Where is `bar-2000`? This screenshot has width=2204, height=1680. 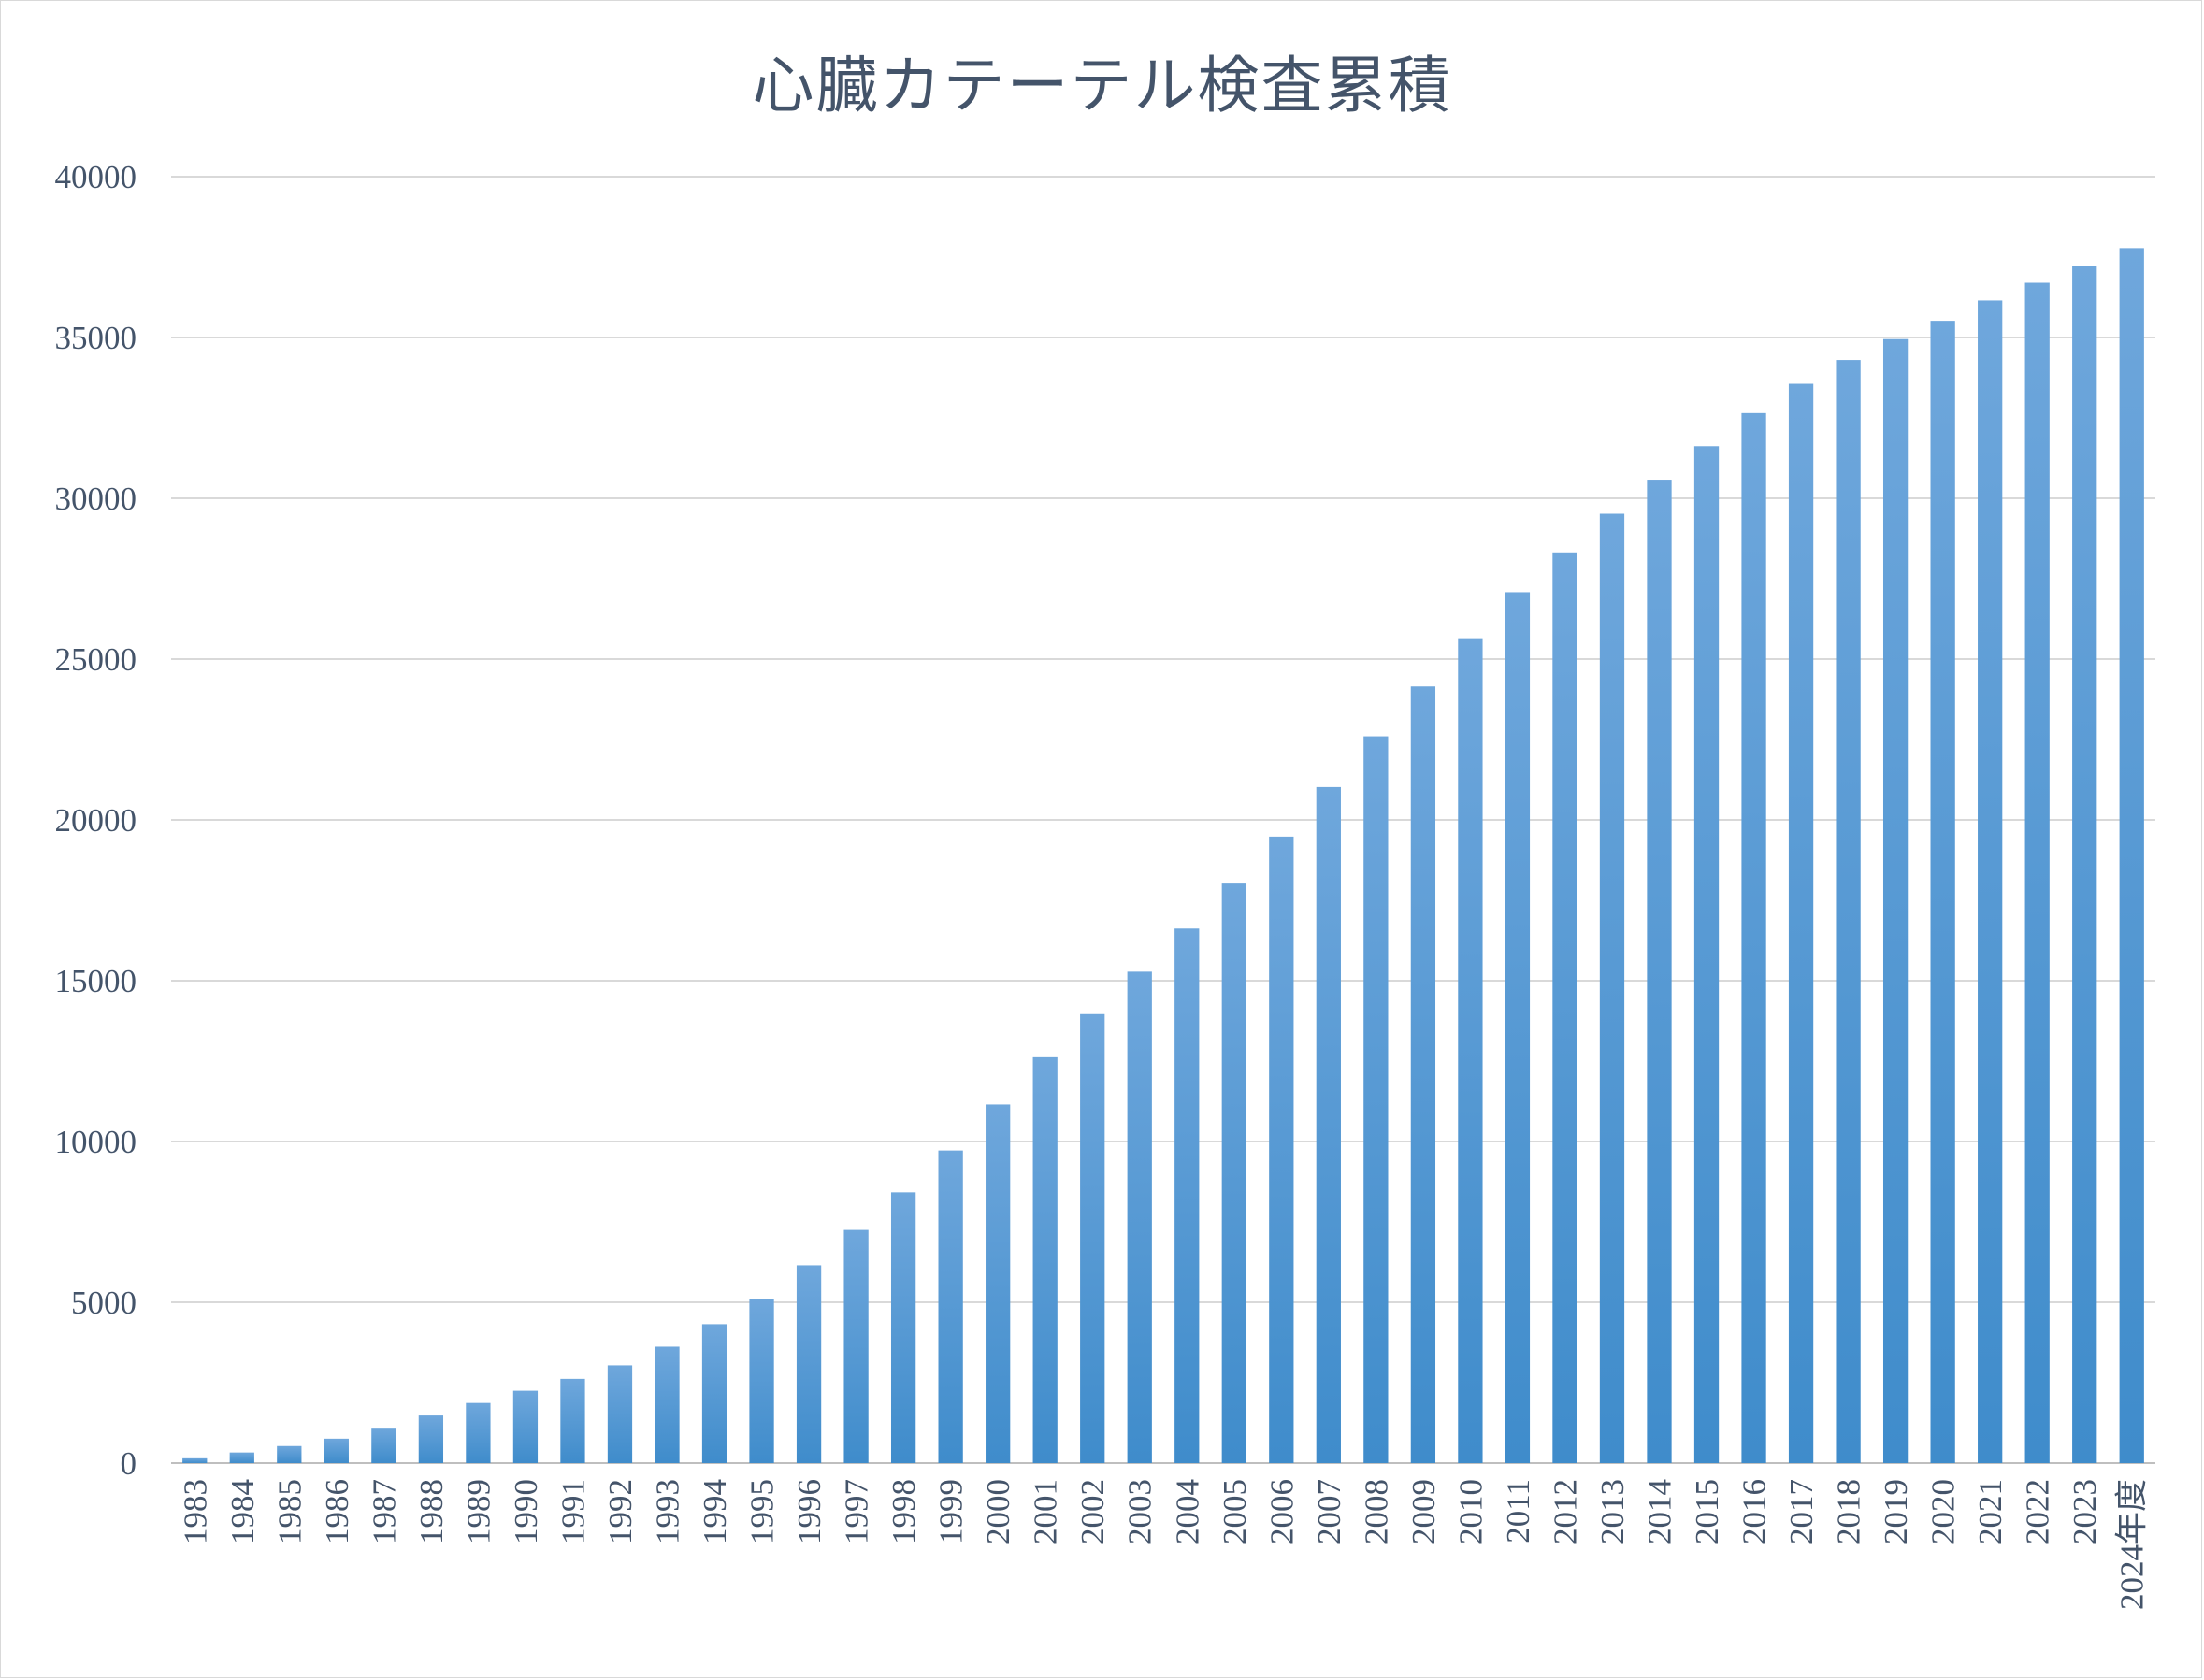 bar-2000 is located at coordinates (998, 1283).